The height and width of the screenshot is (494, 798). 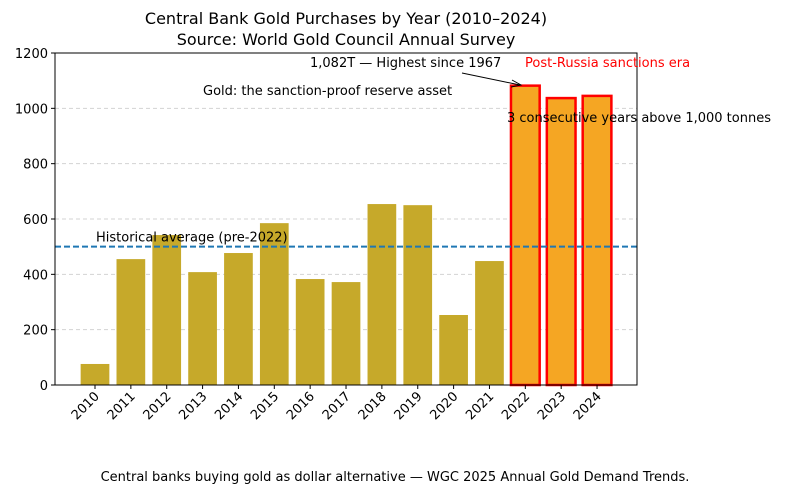 I want to click on bar-2023, so click(x=561, y=241).